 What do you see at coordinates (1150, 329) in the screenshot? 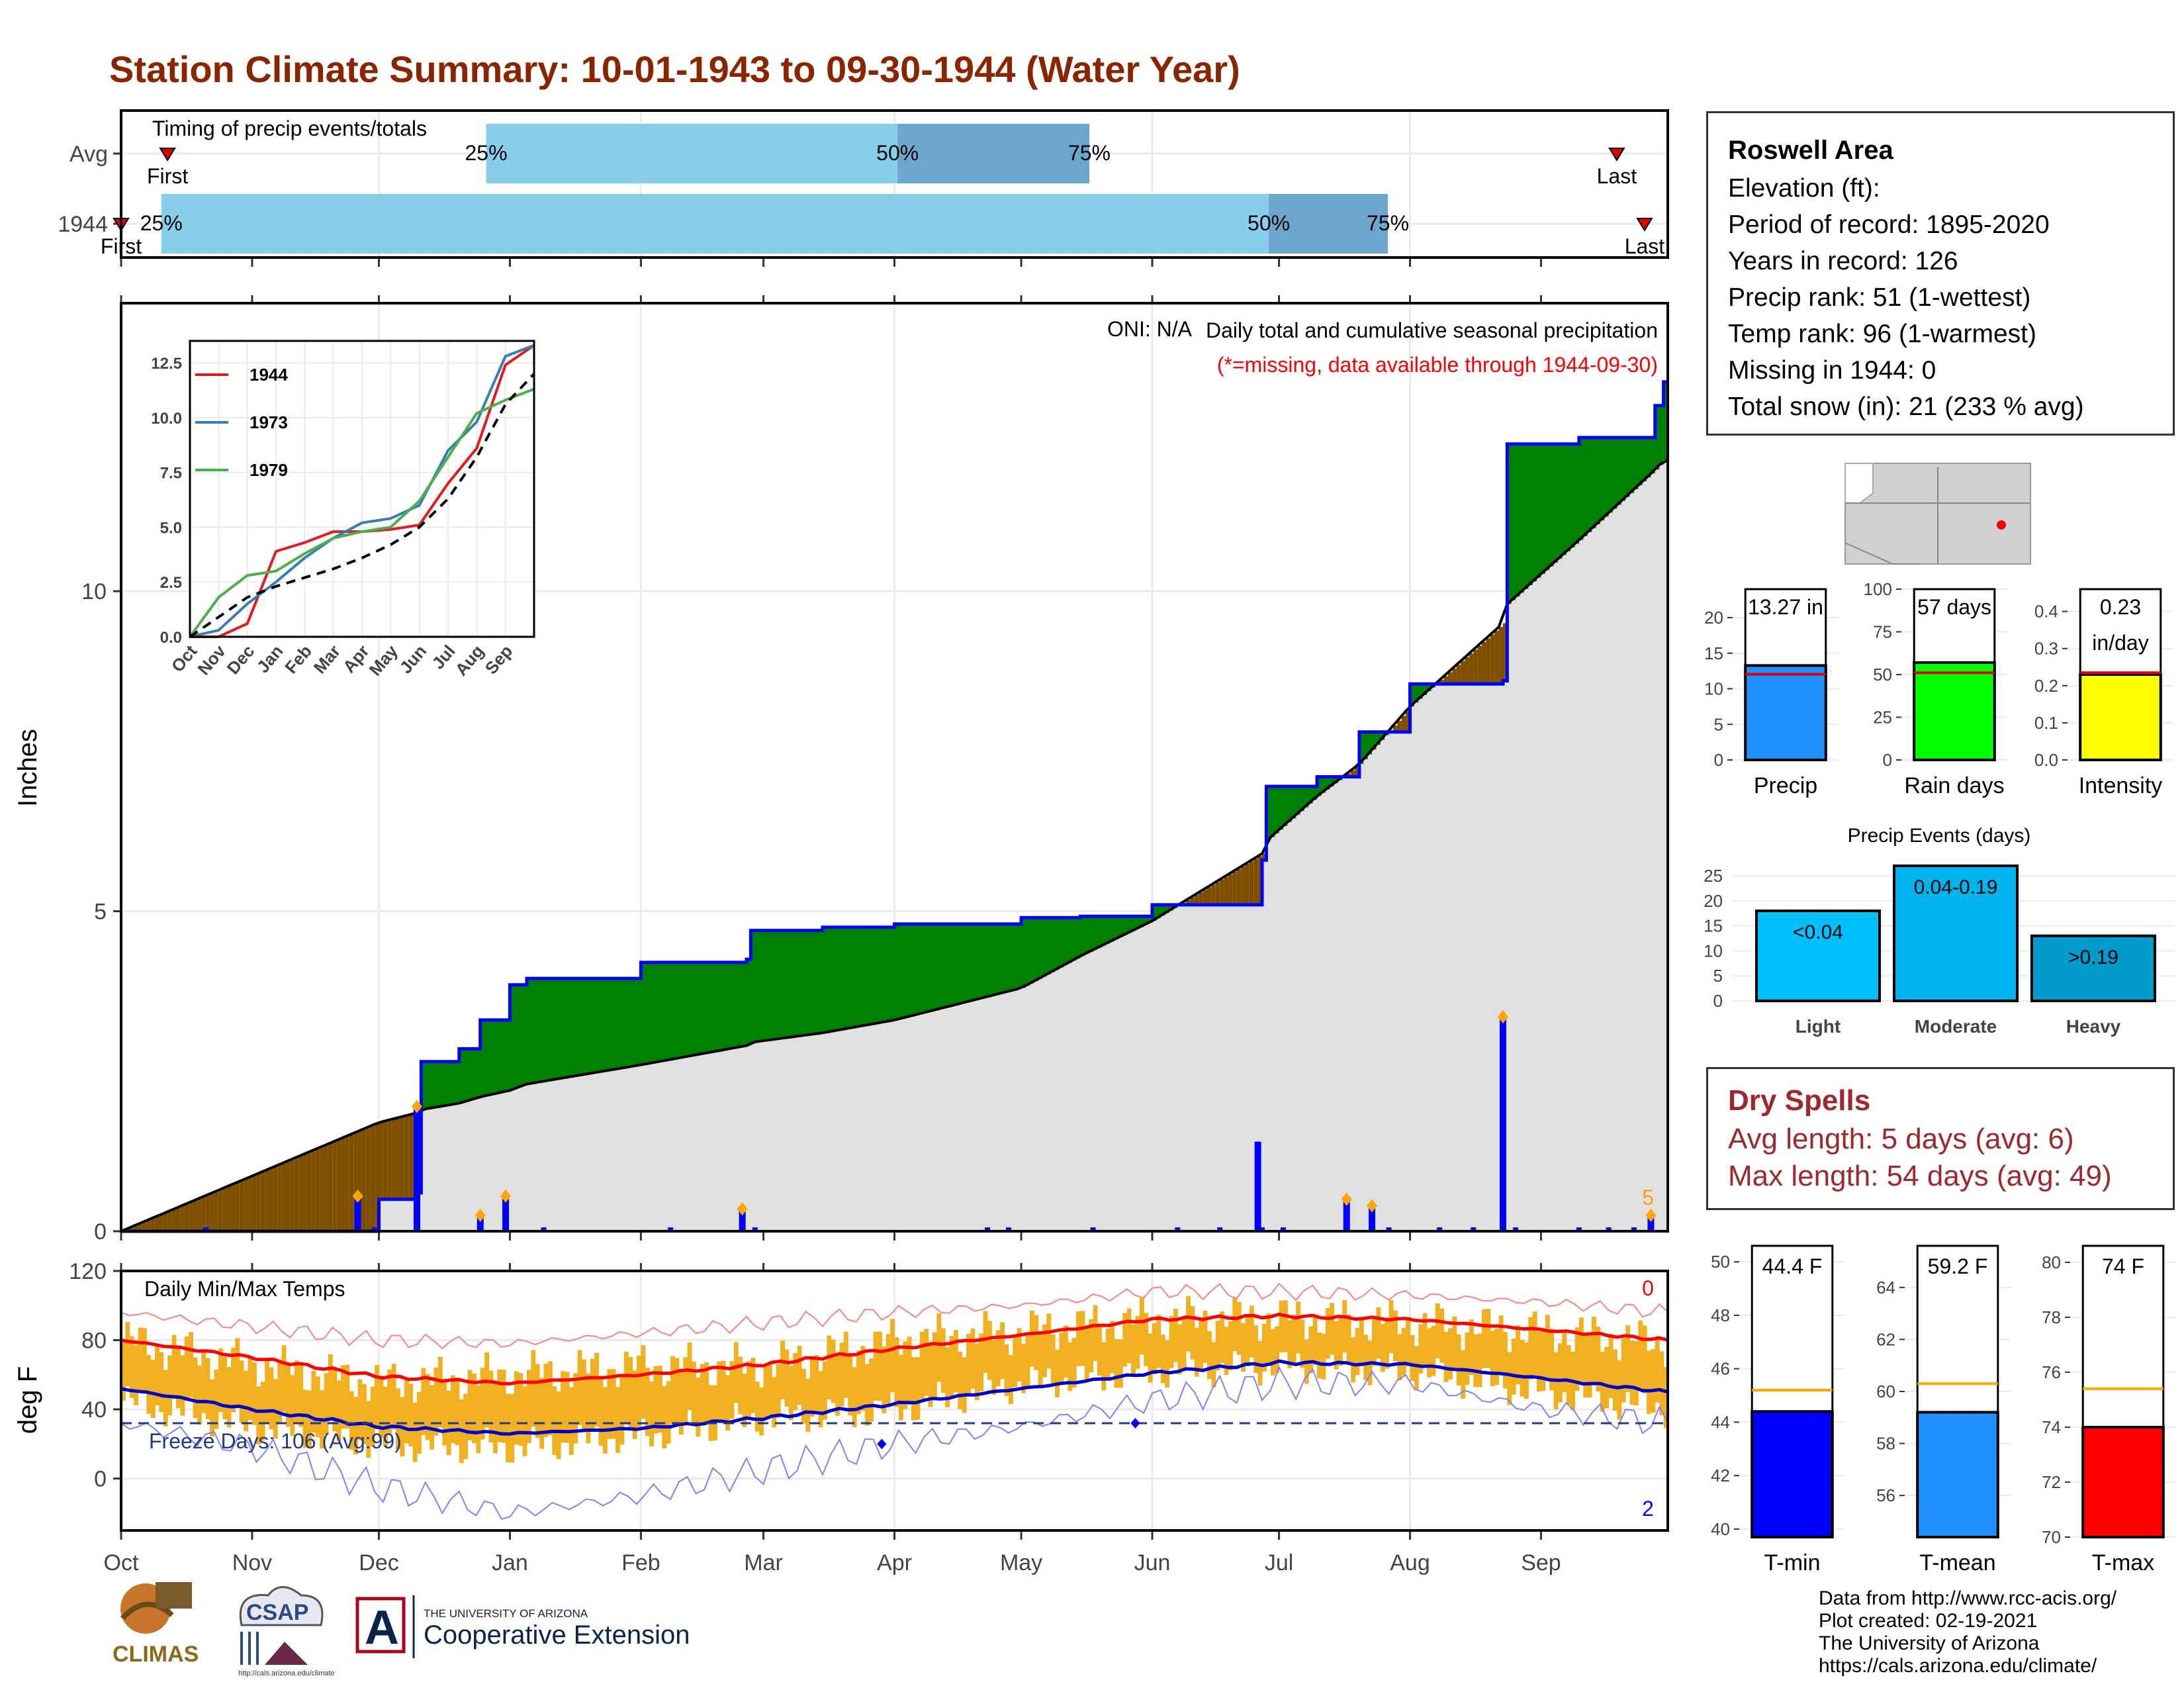
I see `oni-label: ONI: N/A` at bounding box center [1150, 329].